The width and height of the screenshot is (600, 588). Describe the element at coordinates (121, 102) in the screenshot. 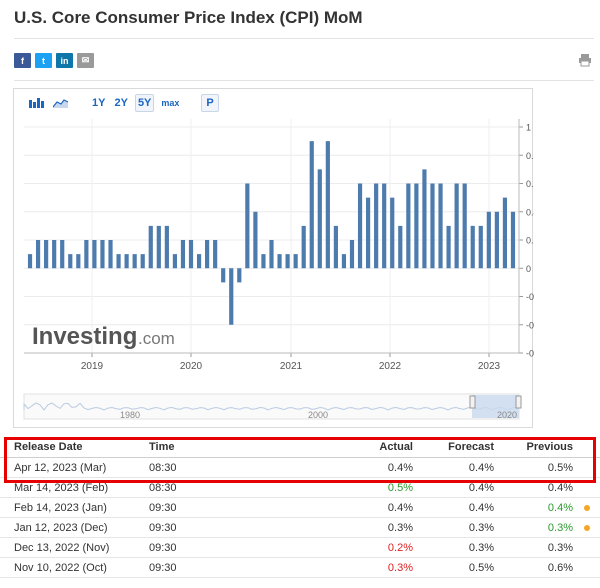

I see `range-2y-button: 2Y` at that location.